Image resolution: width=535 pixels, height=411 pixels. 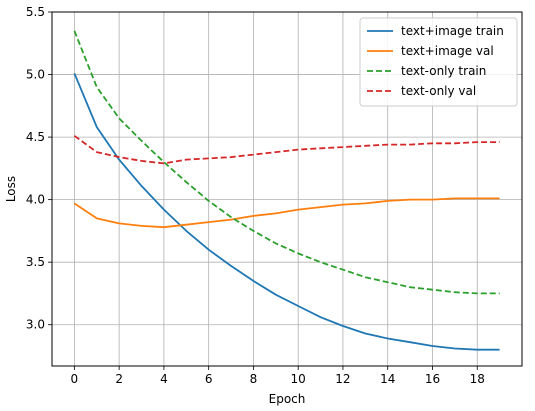 What do you see at coordinates (254, 379) in the screenshot?
I see `x-tick-label: 8` at bounding box center [254, 379].